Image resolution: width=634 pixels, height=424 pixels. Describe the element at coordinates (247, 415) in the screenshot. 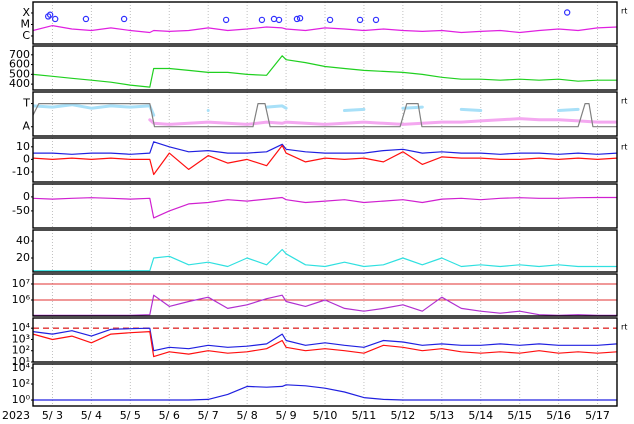

I see `x-tick-label: 5/ 8` at that location.